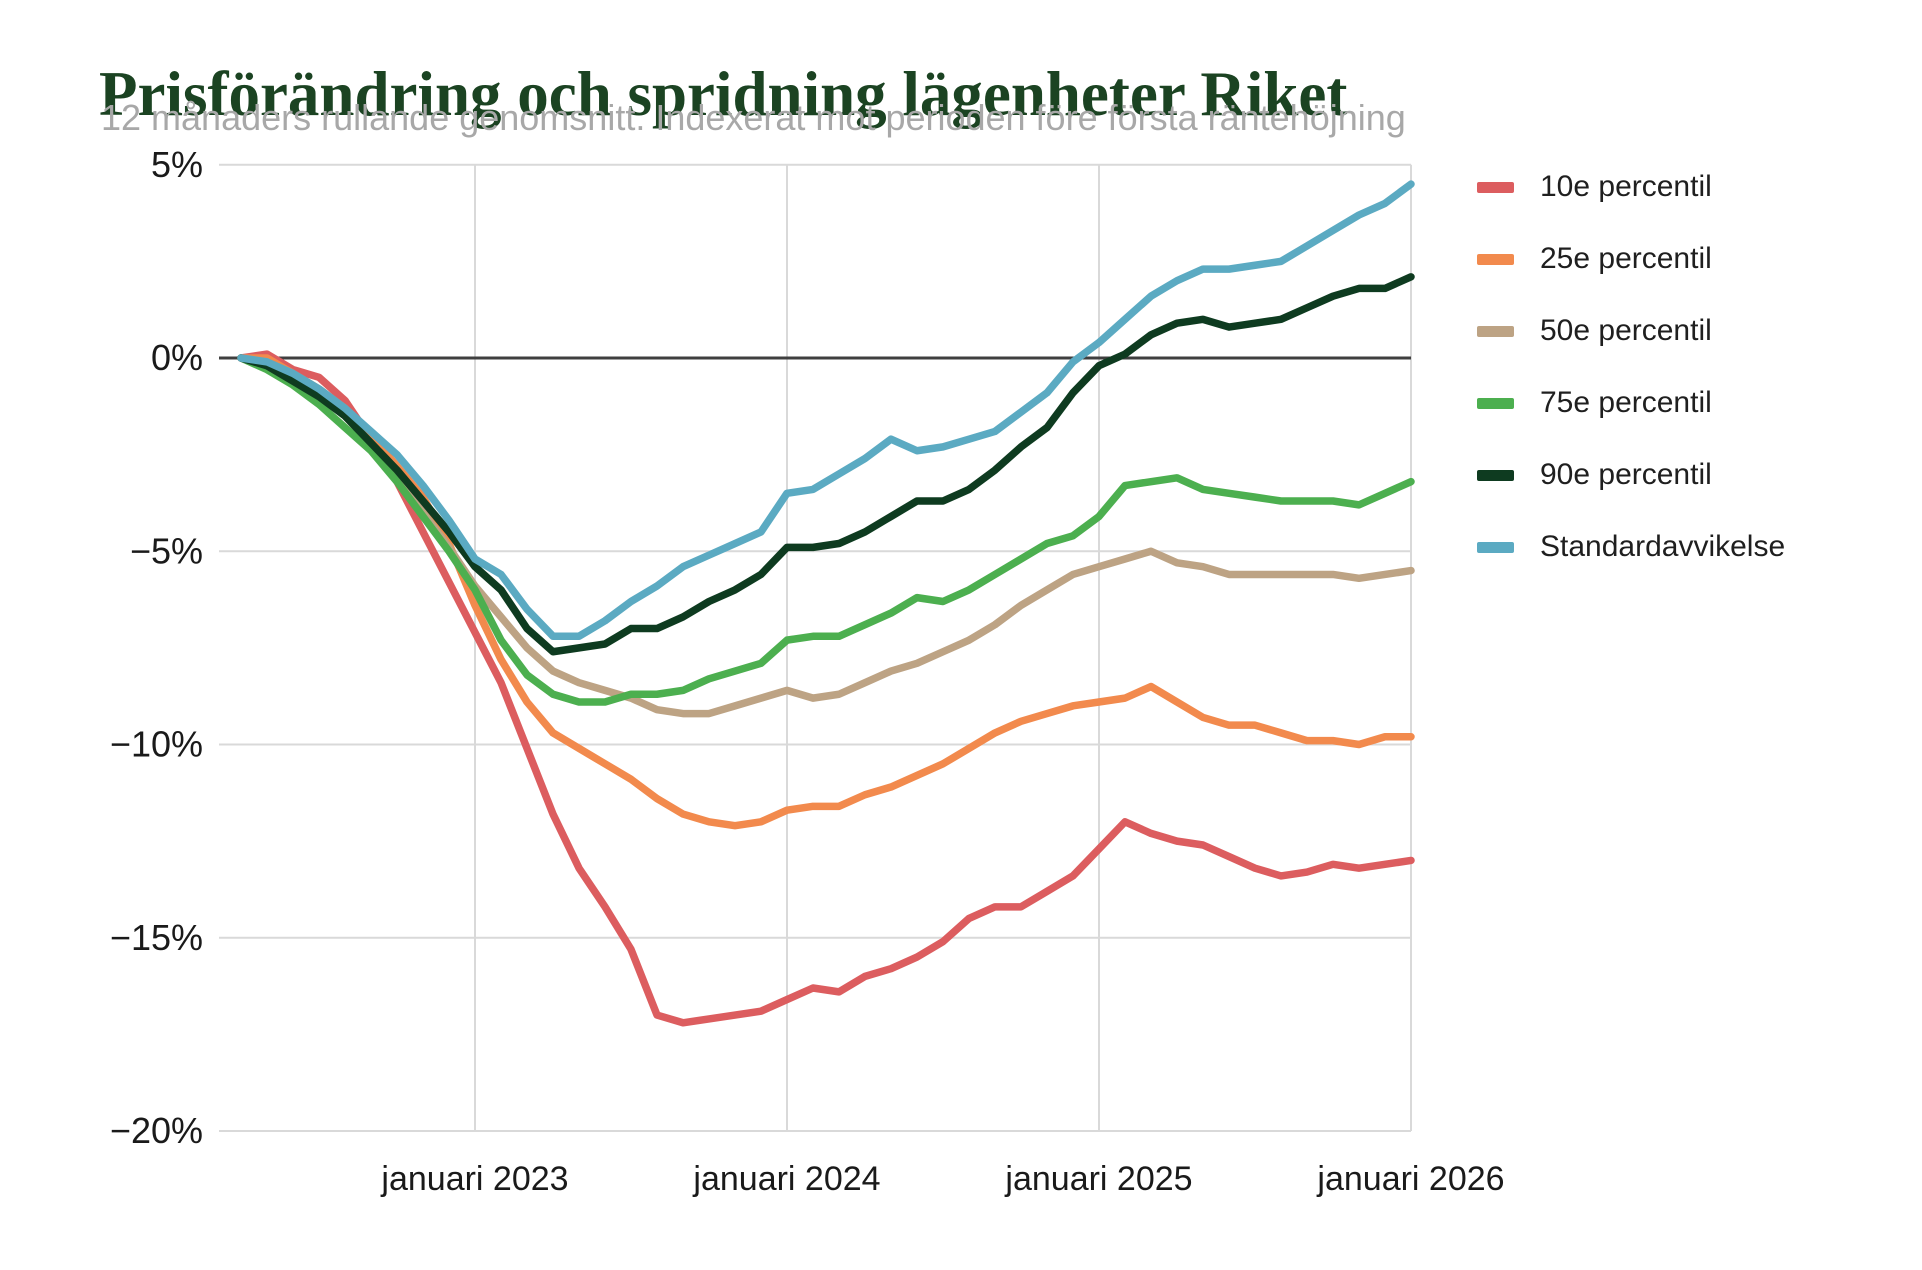 This screenshot has width=1922, height=1270. I want to click on y-tick-label: −10%, so click(156, 744).